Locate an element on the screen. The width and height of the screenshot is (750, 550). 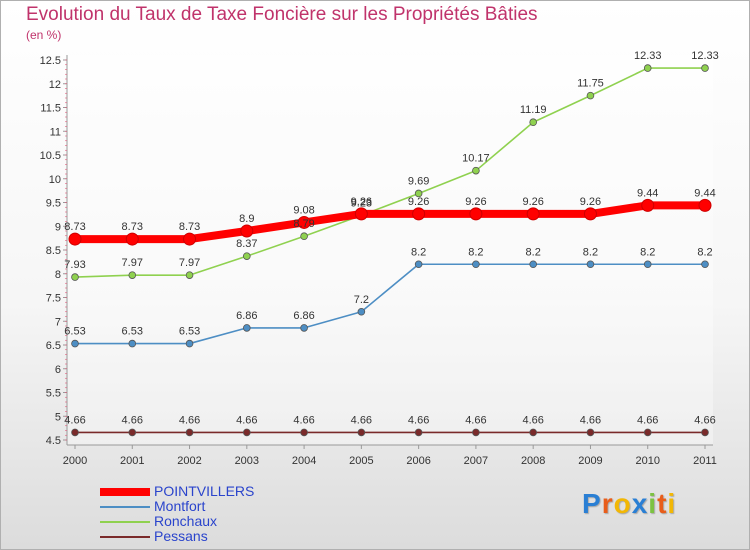
legend-label: Ronchaux is located at coordinates (186, 521).